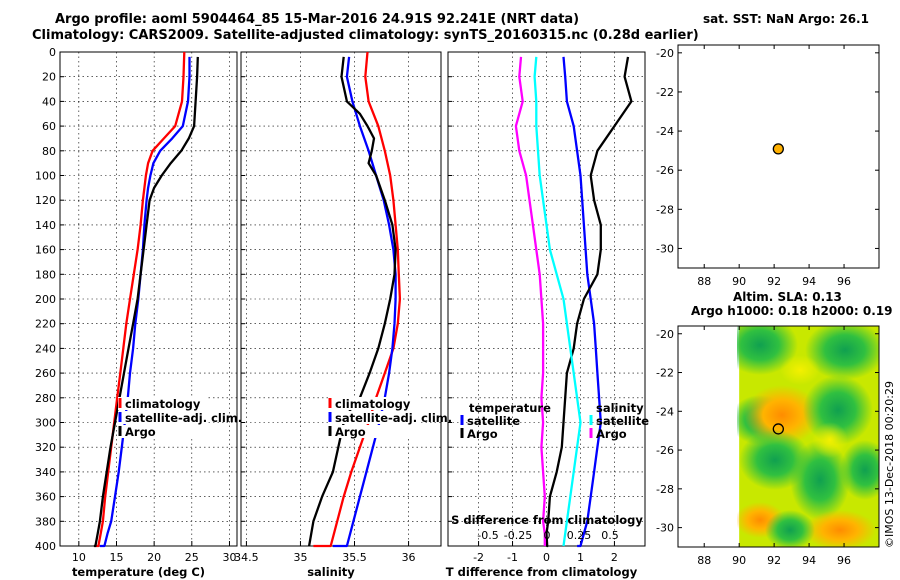  What do you see at coordinates (300, 557) in the screenshot?
I see `sal-x-tick-label: 35` at bounding box center [300, 557].